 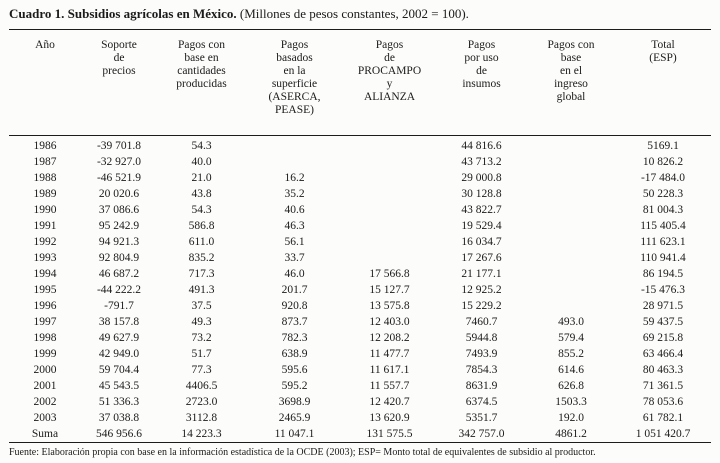 I want to click on value-cell: 49 627.9, so click(x=119, y=338).